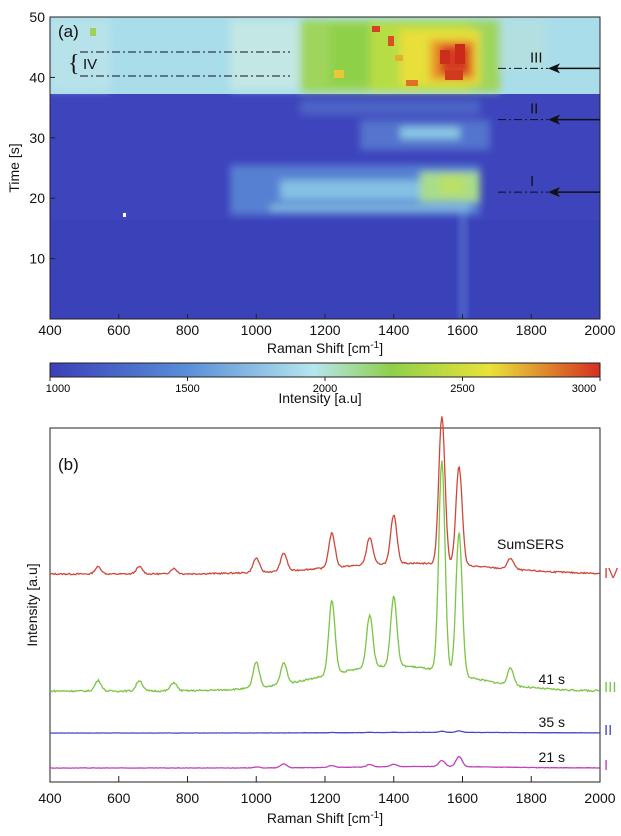 The image size is (621, 836). What do you see at coordinates (325, 818) in the screenshot?
I see `spectra-x-axis-label: Raman Shift [cm-1]` at bounding box center [325, 818].